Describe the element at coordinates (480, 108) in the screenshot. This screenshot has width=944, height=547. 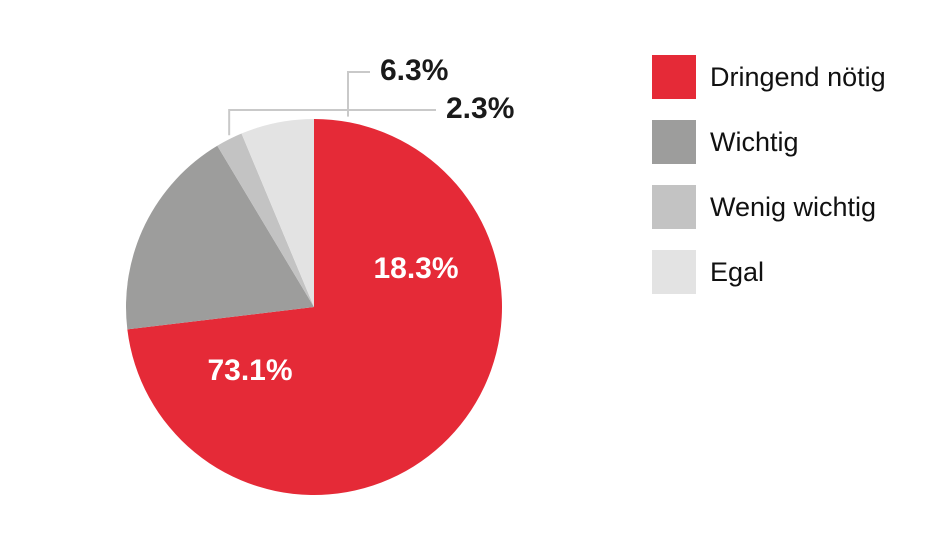
I see `pie-label-wenig-wichtig: 2.3%` at that location.